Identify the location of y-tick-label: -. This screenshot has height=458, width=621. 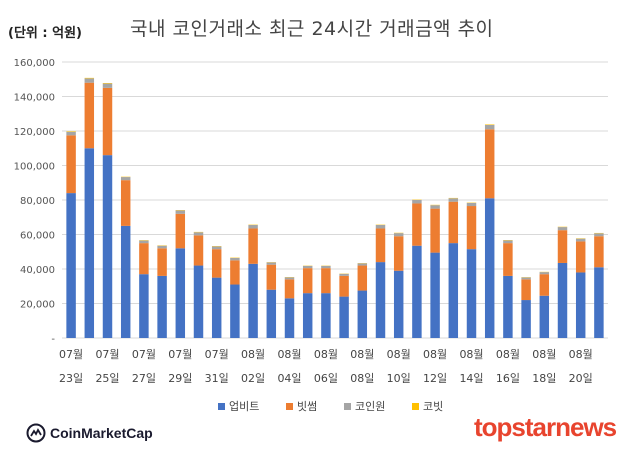
(53, 339).